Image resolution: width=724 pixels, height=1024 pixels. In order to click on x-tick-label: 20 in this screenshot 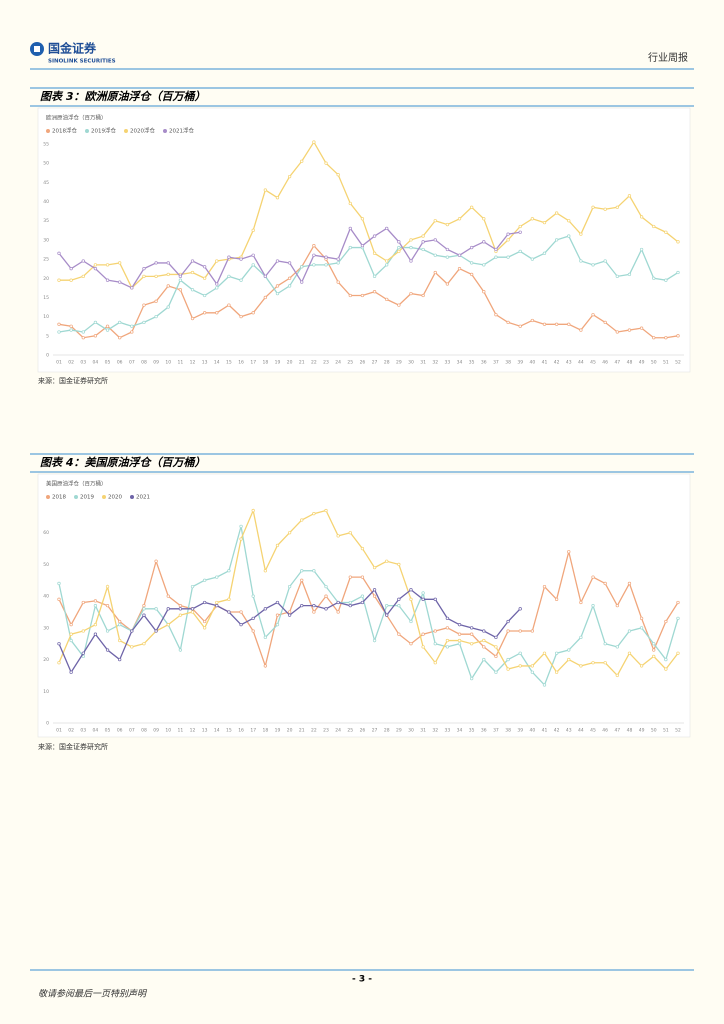, I will do `click(290, 363)`.